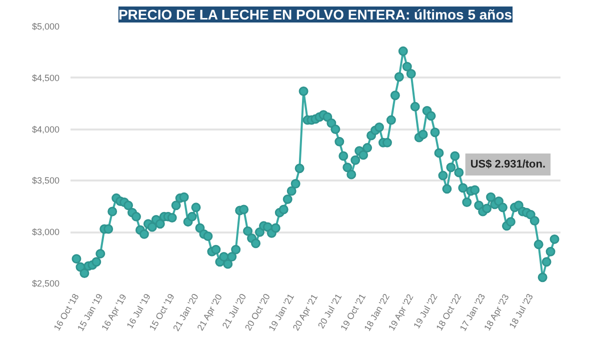 Image resolution: width=600 pixels, height=338 pixels. I want to click on y-tick-label: $3,500, so click(46, 181).